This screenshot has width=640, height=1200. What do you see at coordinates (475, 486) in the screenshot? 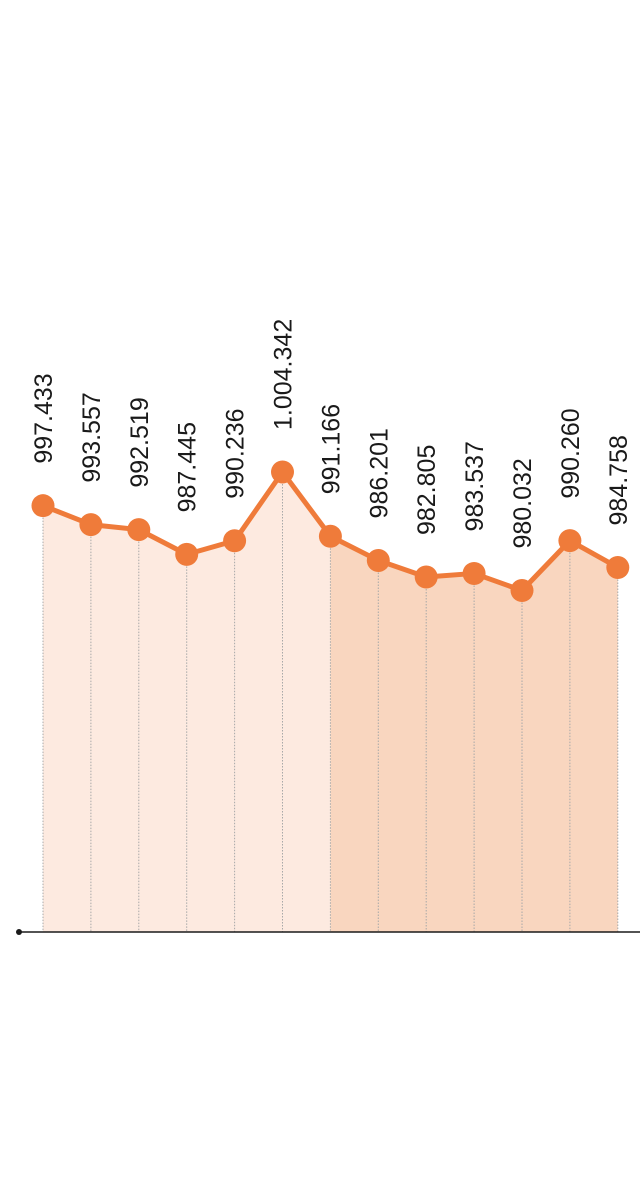
I see `data-label: 983.537` at bounding box center [475, 486].